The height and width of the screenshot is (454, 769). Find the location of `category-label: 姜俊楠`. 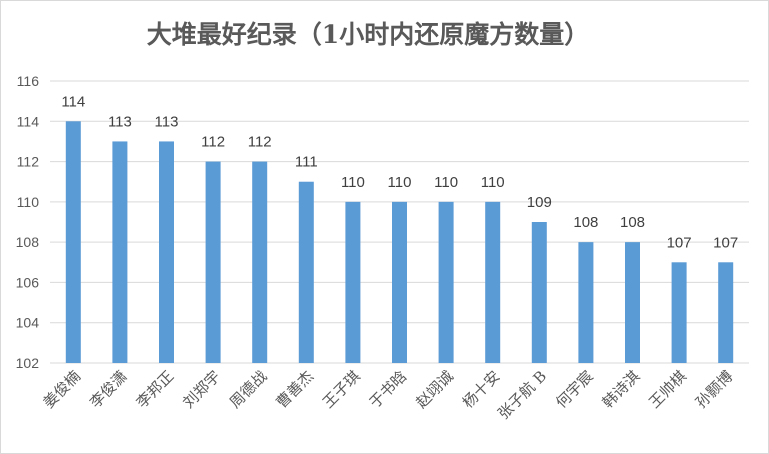

category-label: 姜俊楠 is located at coordinates (62, 389).